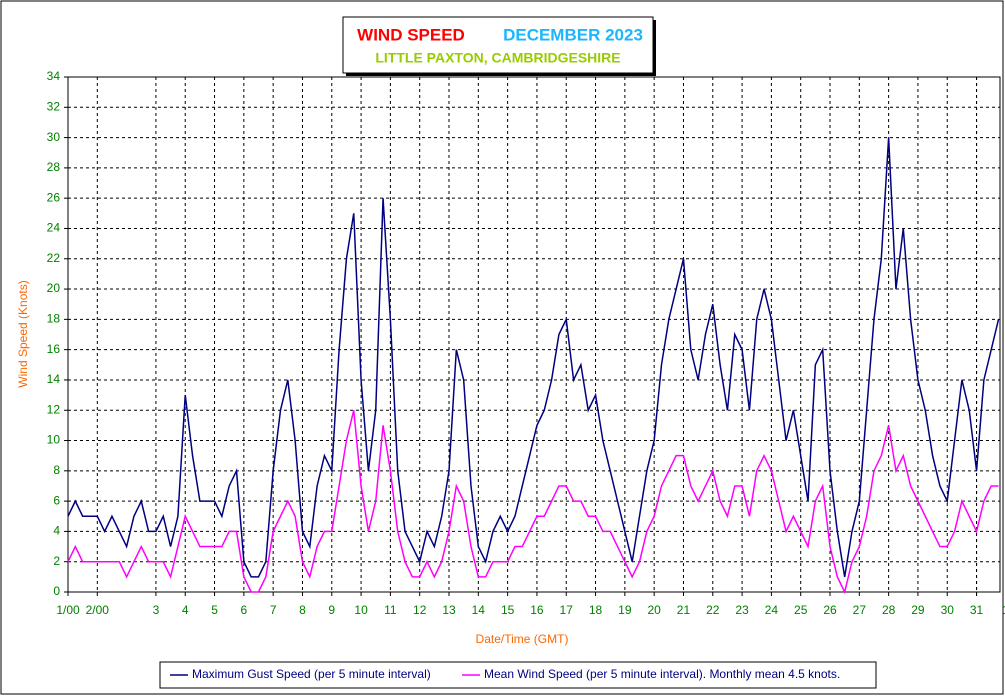 This screenshot has width=1005, height=696. What do you see at coordinates (54, 258) in the screenshot?
I see `y-tick-label: 22` at bounding box center [54, 258].